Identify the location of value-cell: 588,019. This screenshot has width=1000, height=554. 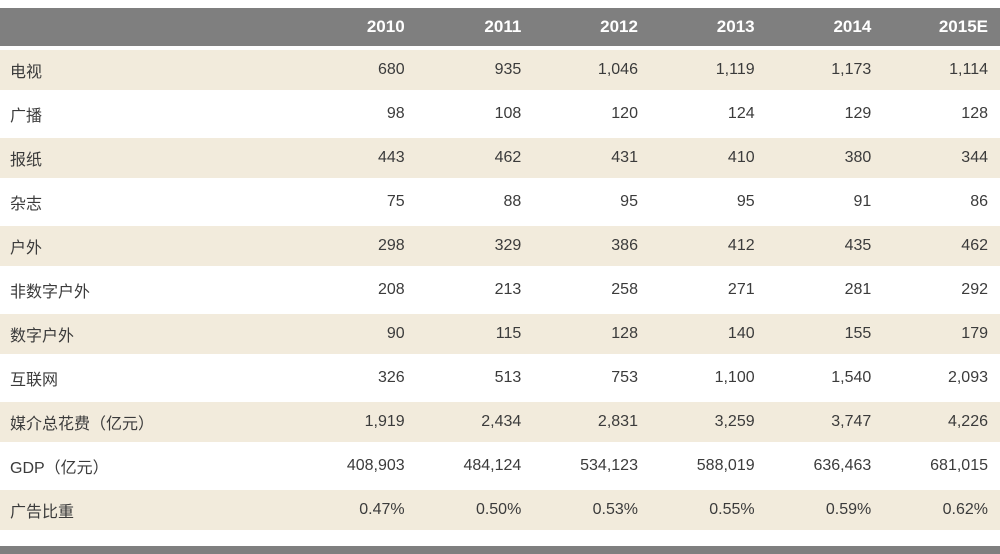
(708, 468).